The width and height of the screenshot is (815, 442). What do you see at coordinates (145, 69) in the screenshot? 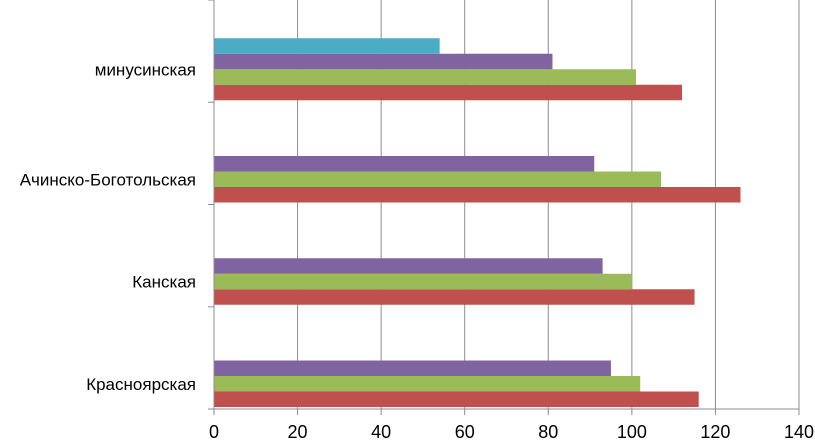
I see `category-label-3: минусинская` at bounding box center [145, 69].